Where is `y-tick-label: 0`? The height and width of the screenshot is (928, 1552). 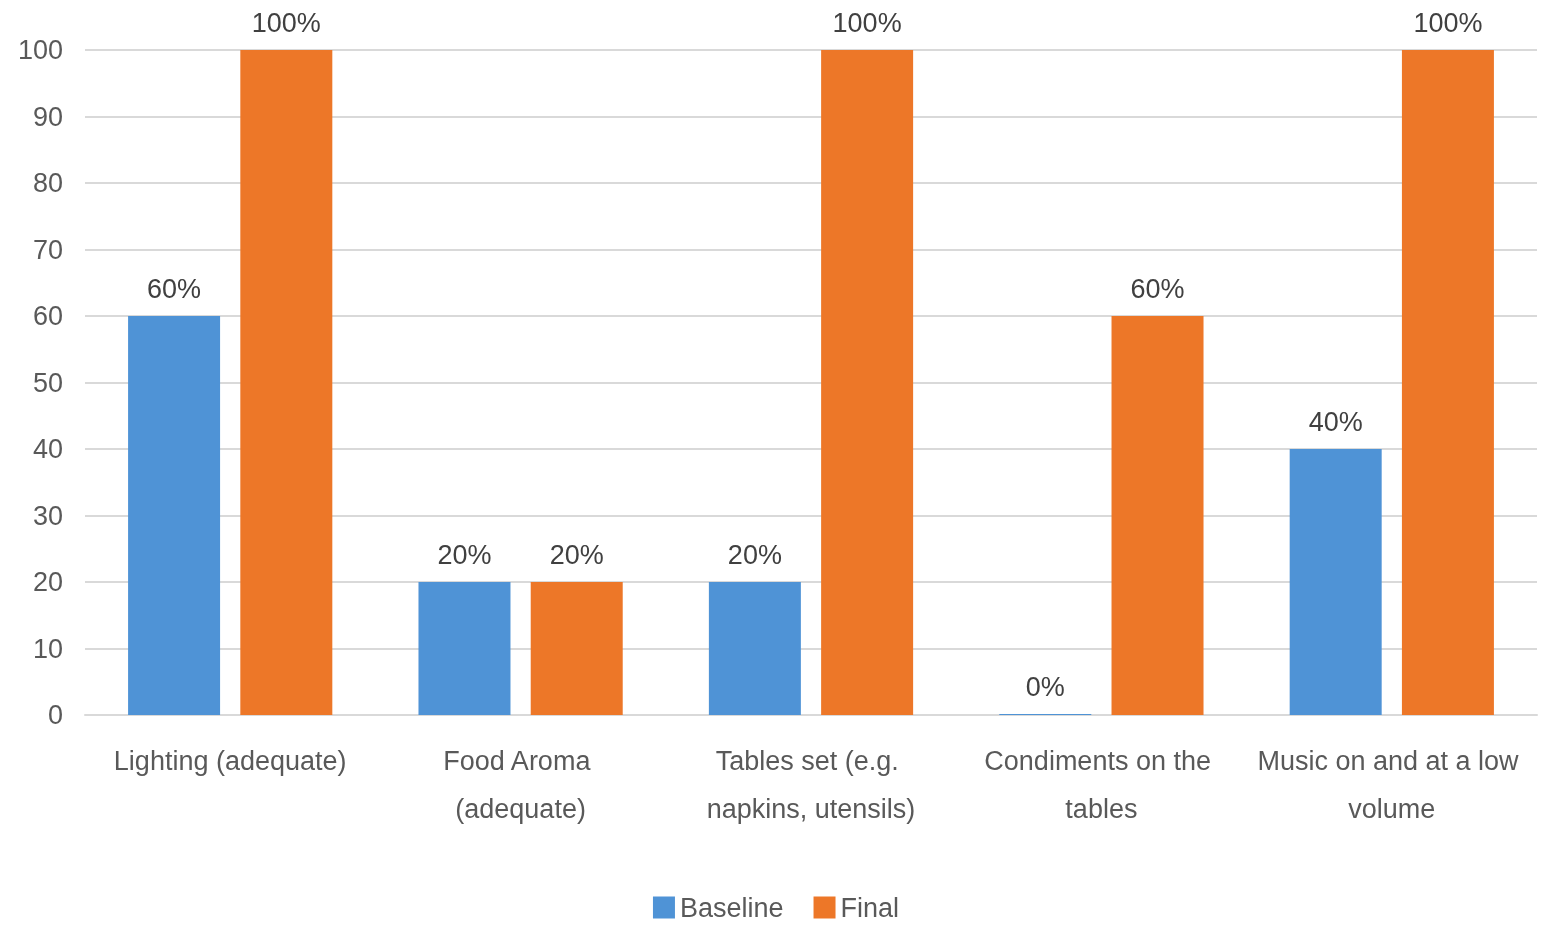 y-tick-label: 0 is located at coordinates (55, 715).